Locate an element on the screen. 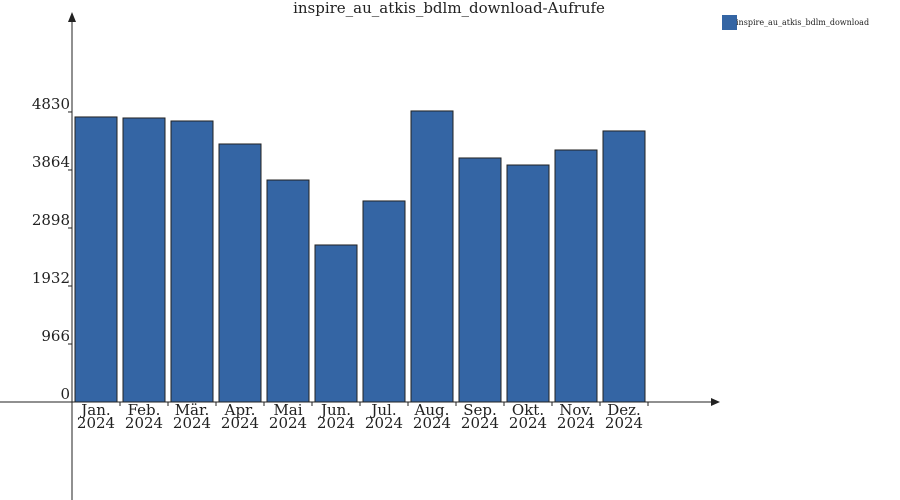  x-tick-label: Dez. 2024 is located at coordinates (624, 416).